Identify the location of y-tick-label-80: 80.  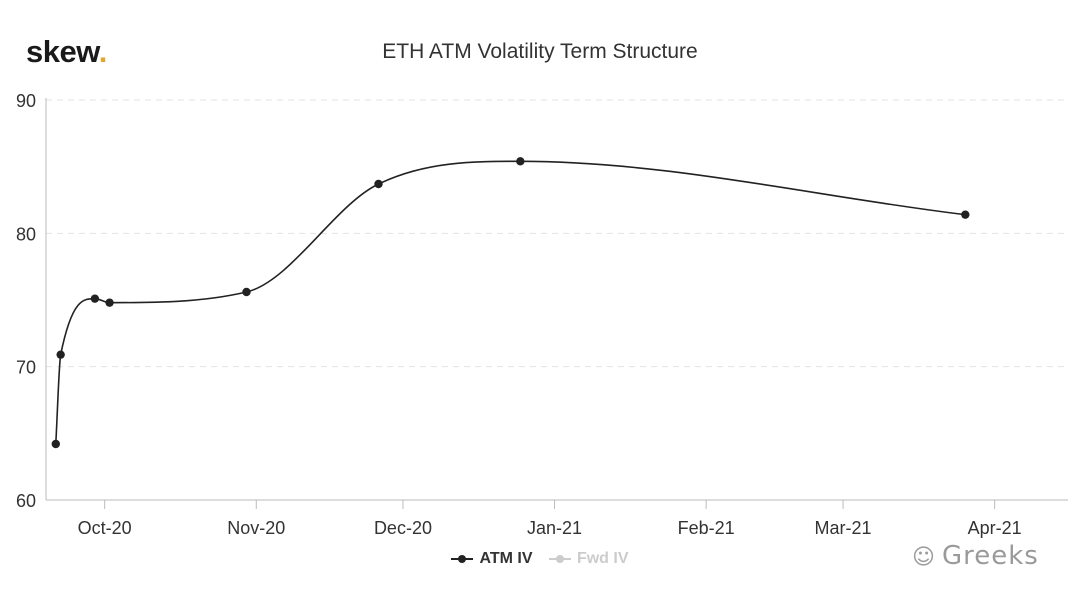
(26, 234).